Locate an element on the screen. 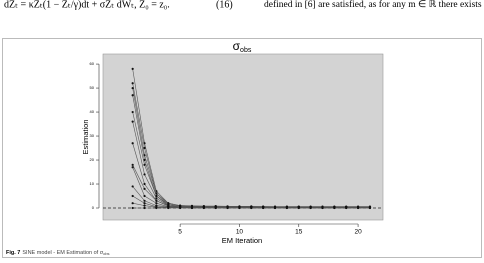 The width and height of the screenshot is (484, 263). y-tick-label: 60 is located at coordinates (92, 63).